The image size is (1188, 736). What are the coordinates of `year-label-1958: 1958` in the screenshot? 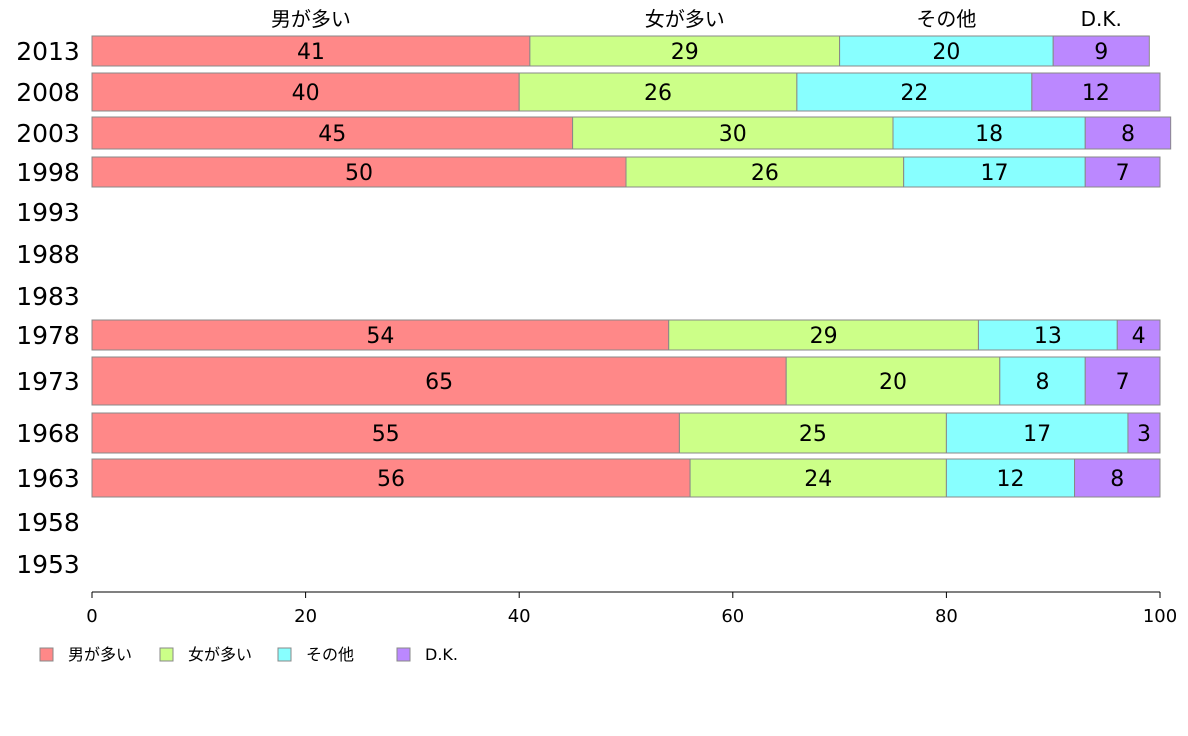 It's located at (48, 522).